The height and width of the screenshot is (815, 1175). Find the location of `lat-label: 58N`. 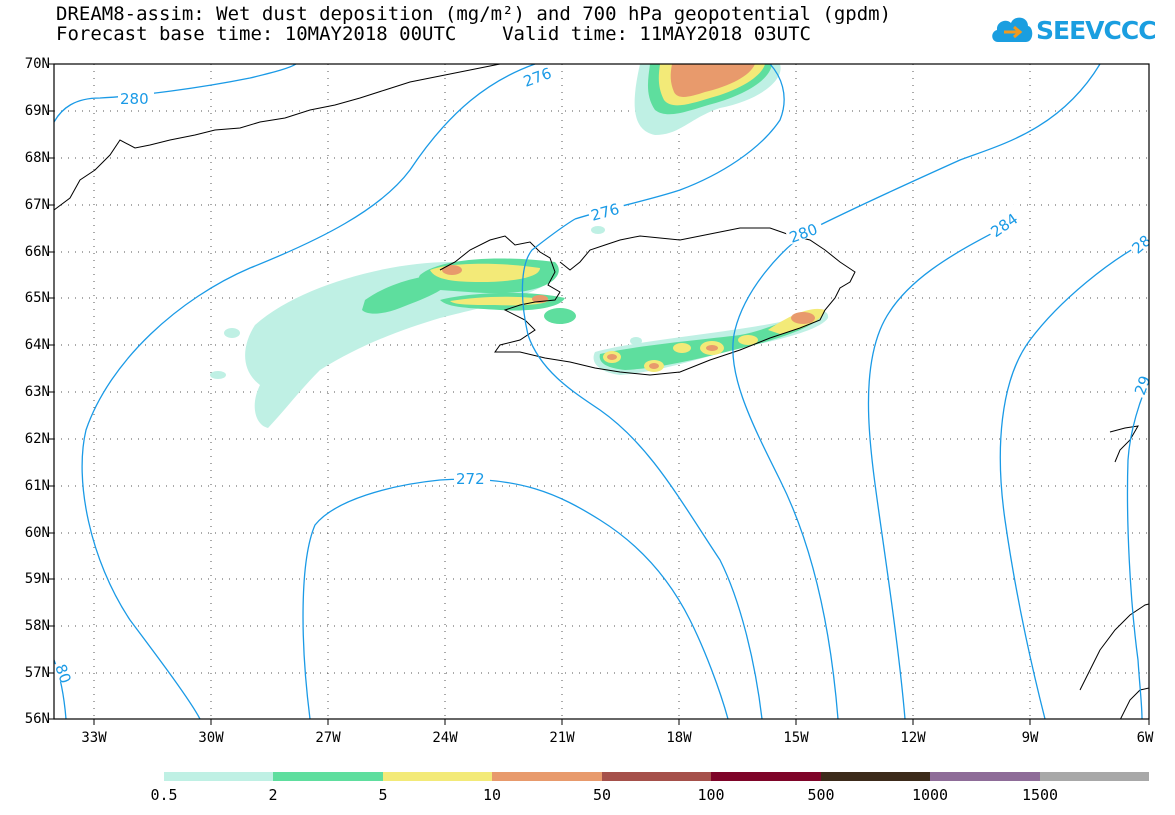

lat-label: 58N is located at coordinates (37, 626).